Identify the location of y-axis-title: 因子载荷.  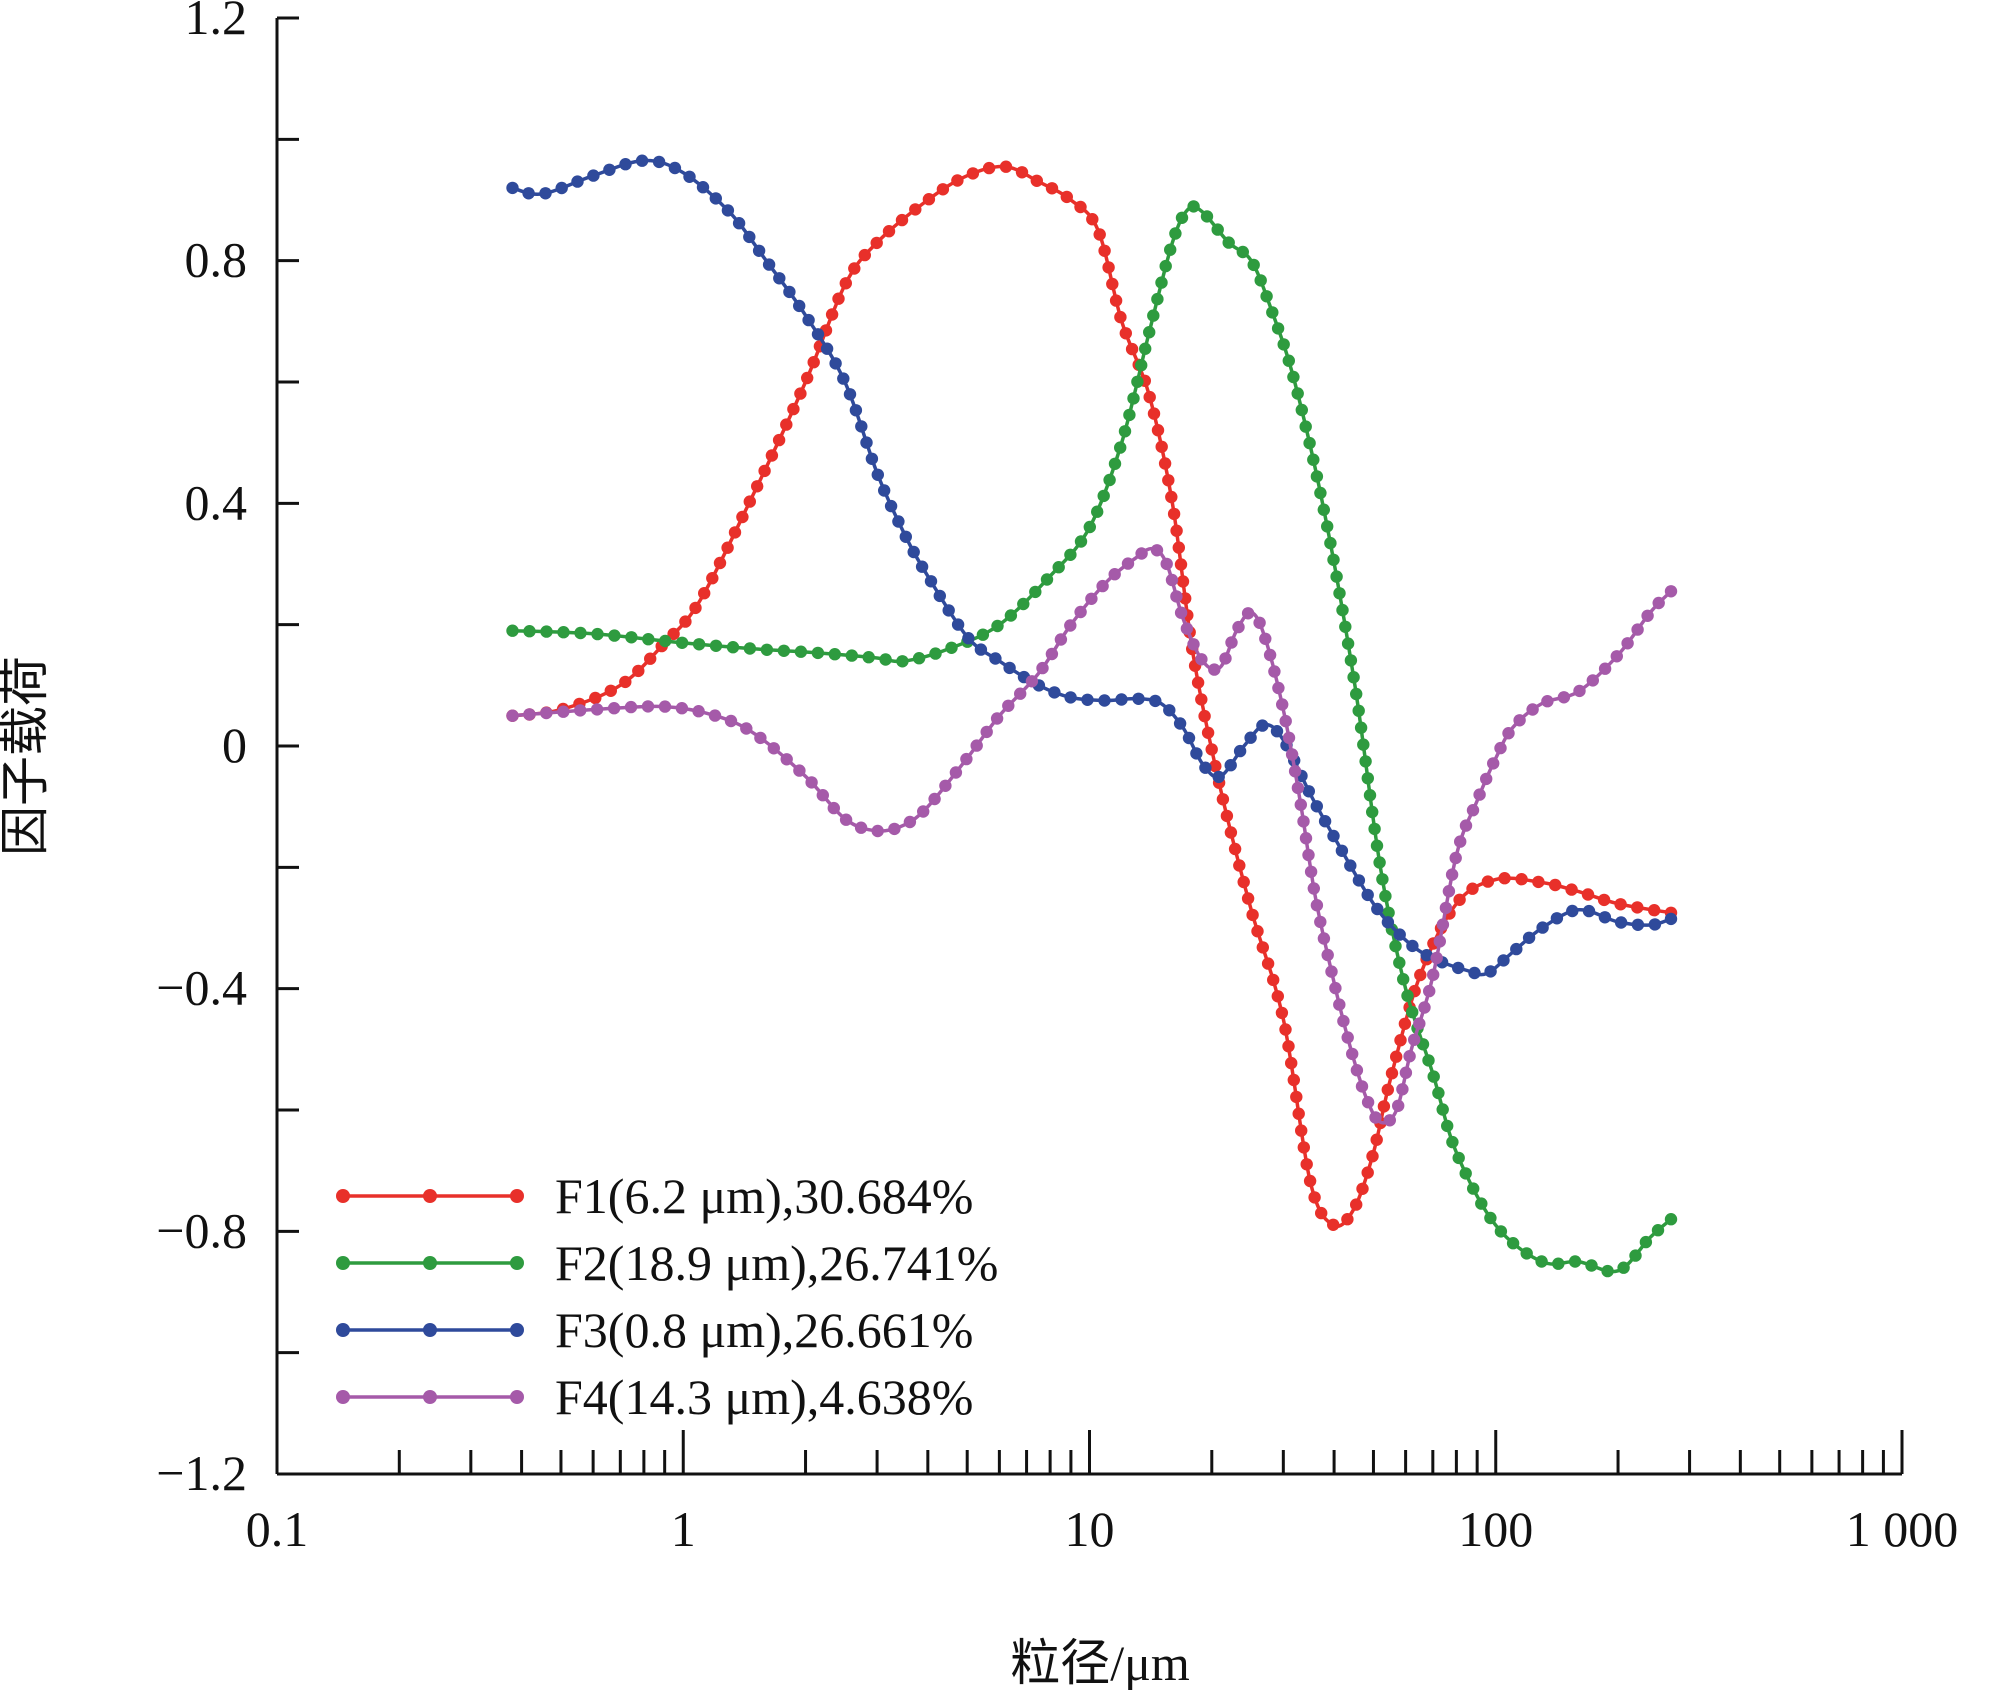
(26, 756).